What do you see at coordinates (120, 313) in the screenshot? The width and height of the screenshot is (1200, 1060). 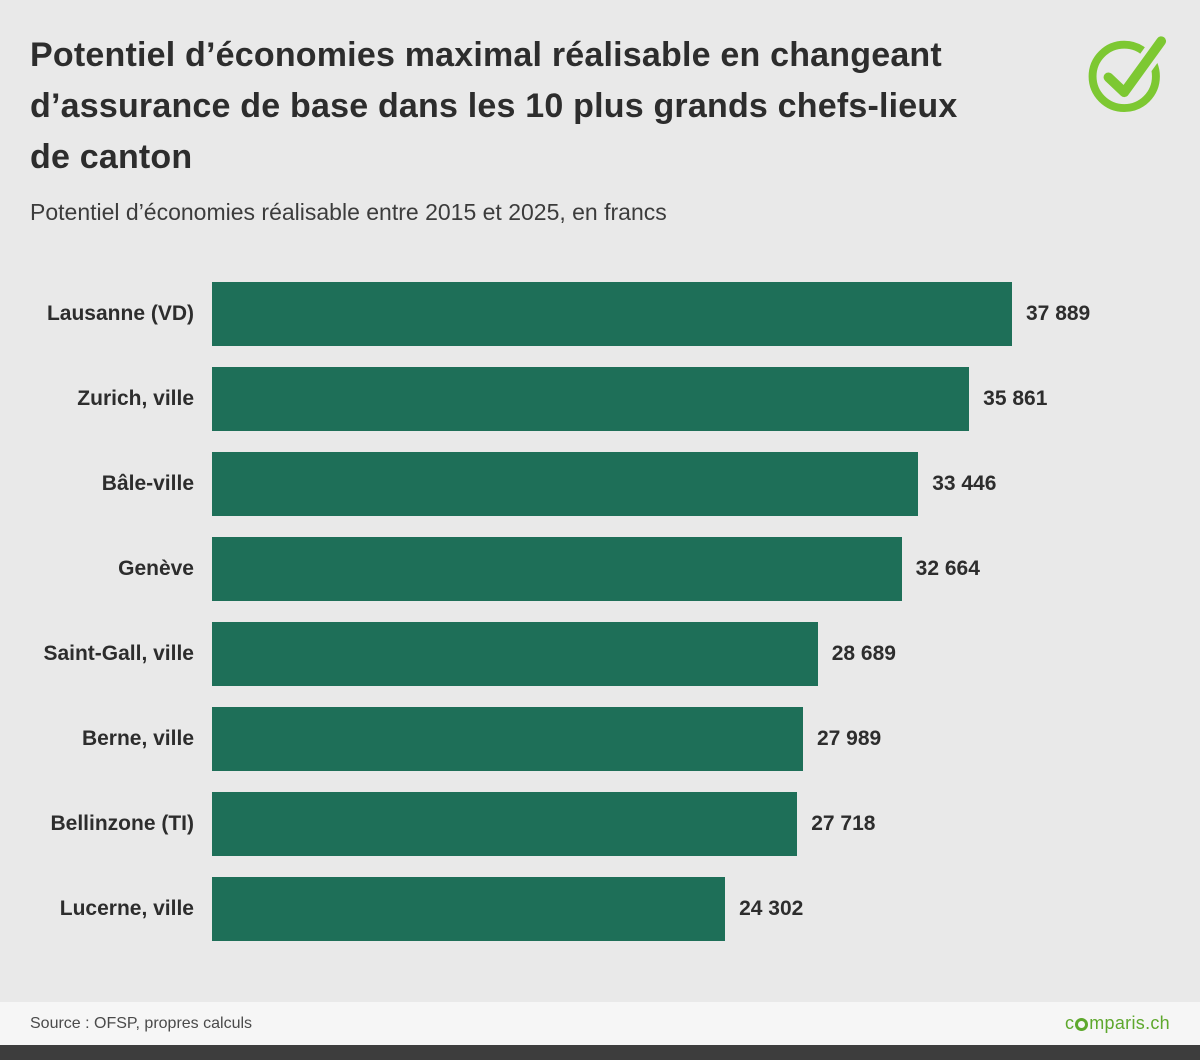 I see `category-label: Lausanne (VD)` at bounding box center [120, 313].